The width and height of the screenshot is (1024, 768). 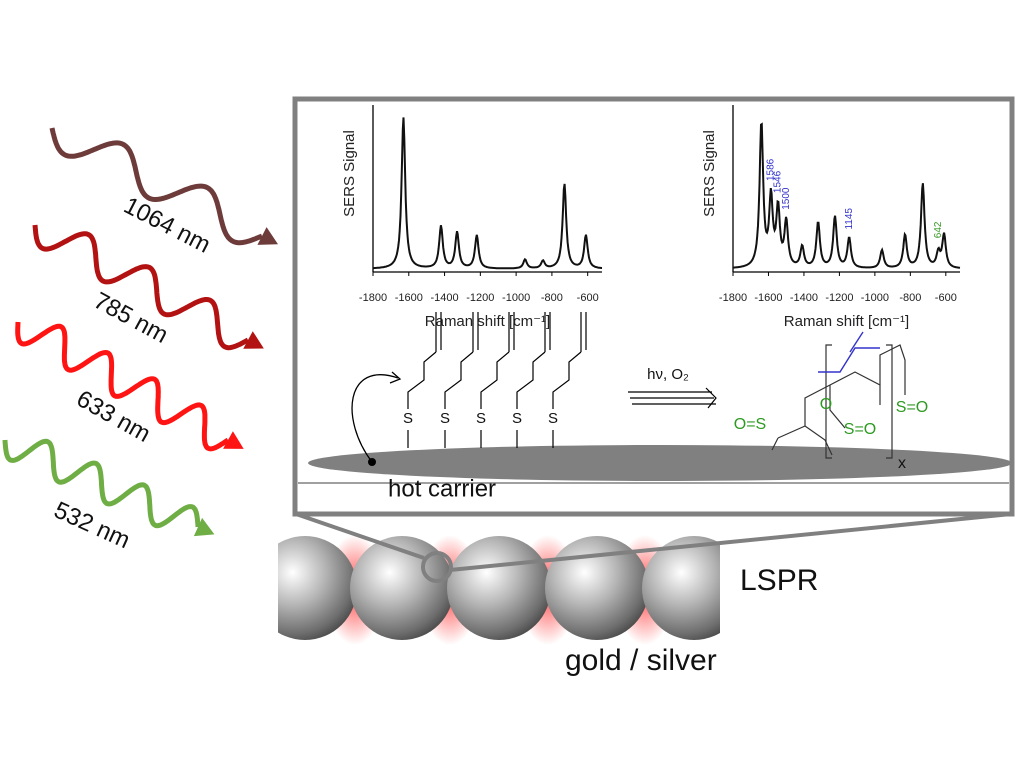 What do you see at coordinates (902, 463) in the screenshot?
I see `repeat-label: x` at bounding box center [902, 463].